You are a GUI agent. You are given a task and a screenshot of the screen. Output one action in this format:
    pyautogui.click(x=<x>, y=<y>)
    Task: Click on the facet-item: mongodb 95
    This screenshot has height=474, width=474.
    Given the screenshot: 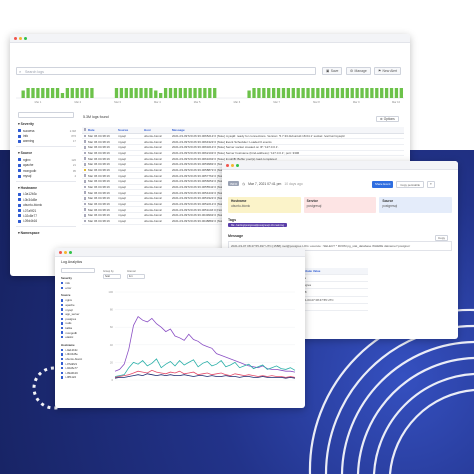 What is the action you would take?
    pyautogui.click(x=47, y=170)
    